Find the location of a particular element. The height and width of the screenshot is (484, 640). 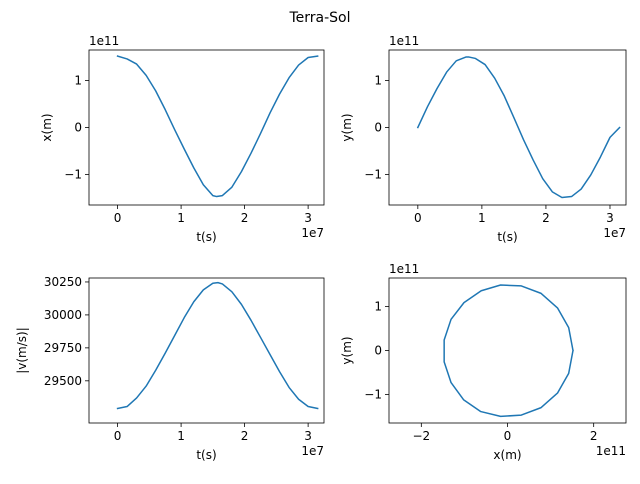

figure-title: Terra-Sol is located at coordinates (319, 18).